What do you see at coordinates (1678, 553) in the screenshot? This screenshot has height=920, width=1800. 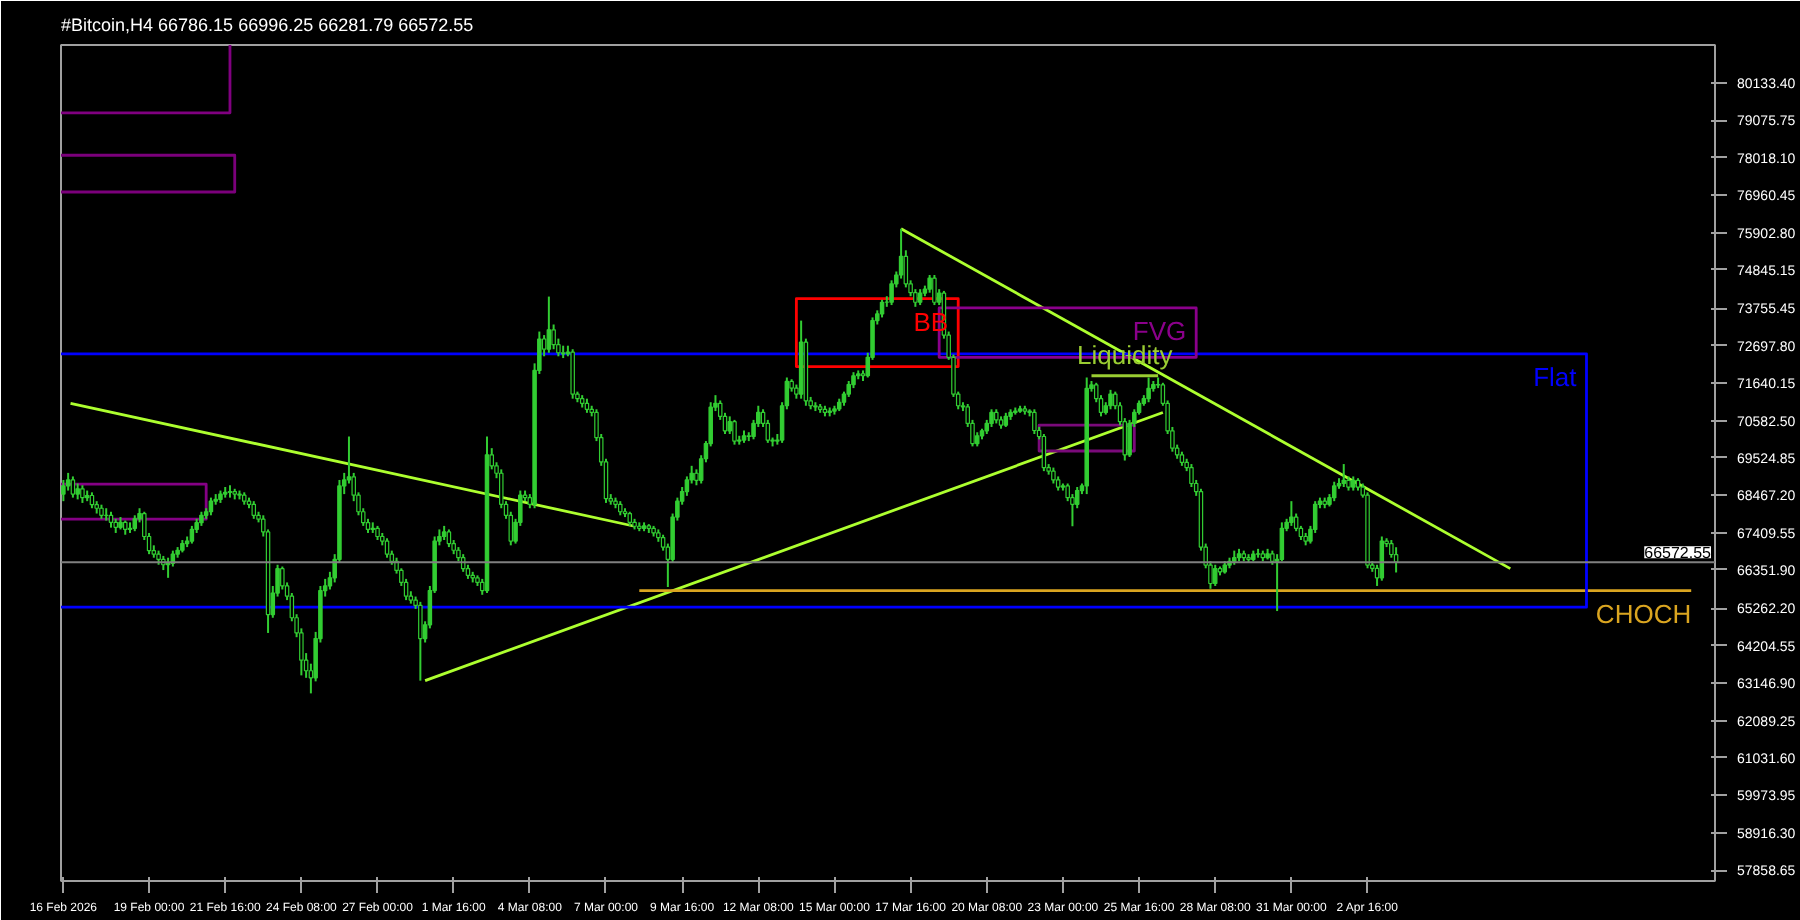 I see `ref-line-label: 66572.55` at bounding box center [1678, 553].